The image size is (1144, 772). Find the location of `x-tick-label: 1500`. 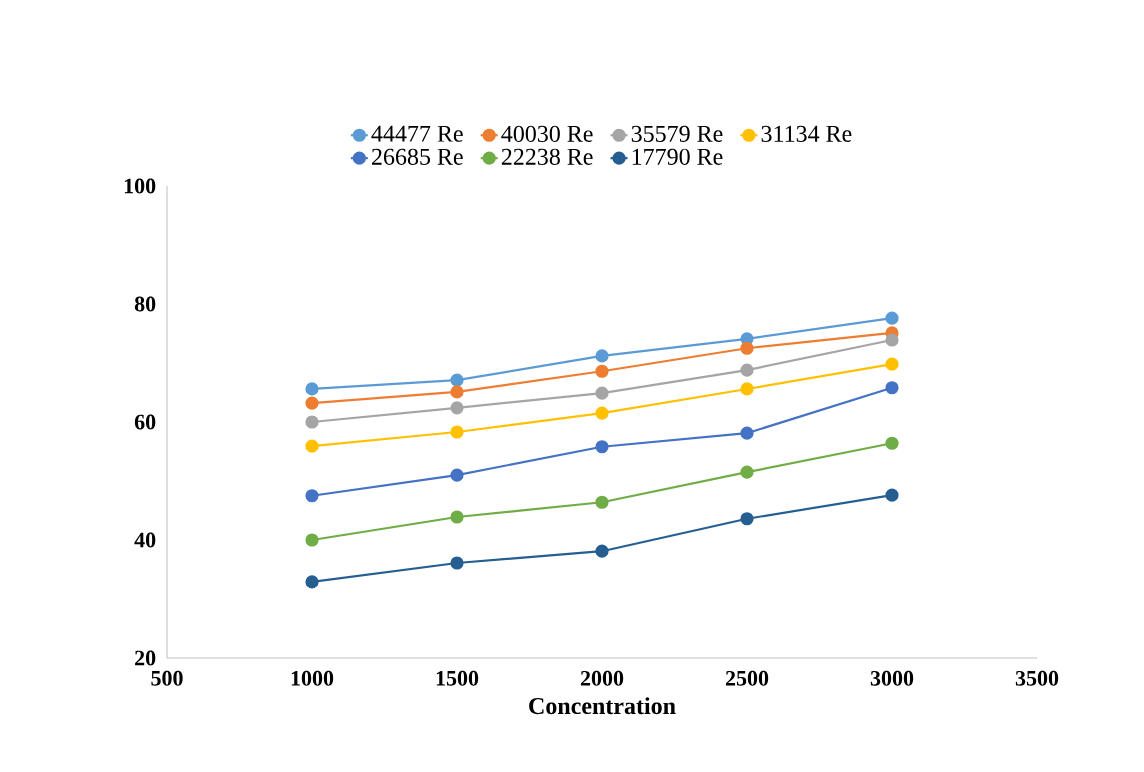

x-tick-label: 1500 is located at coordinates (457, 678).